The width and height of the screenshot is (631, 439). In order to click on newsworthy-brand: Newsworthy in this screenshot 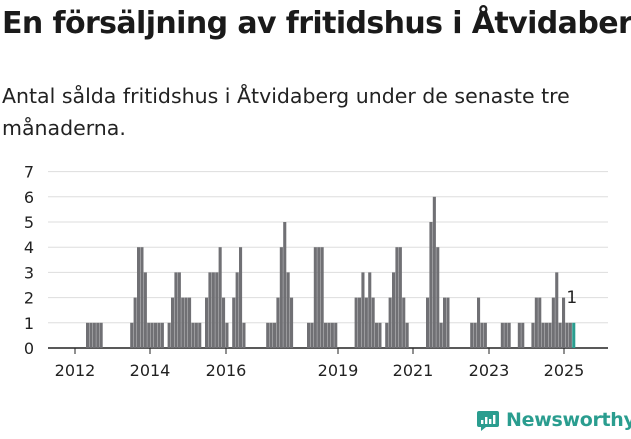, I will do `click(553, 420)`.